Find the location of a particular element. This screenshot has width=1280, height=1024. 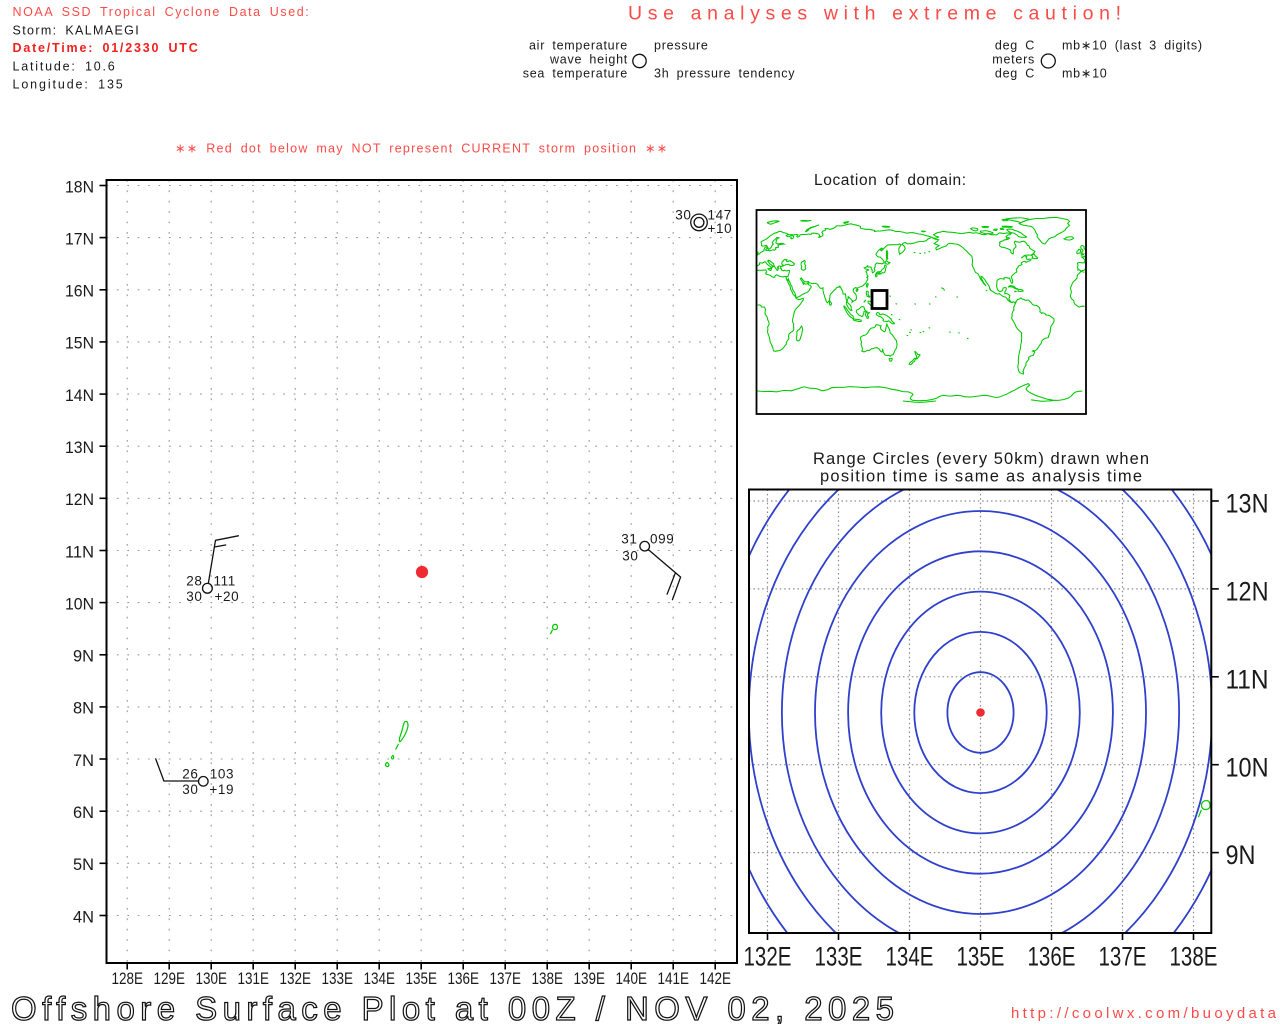

svg-text: 6N is located at coordinates (83, 812).